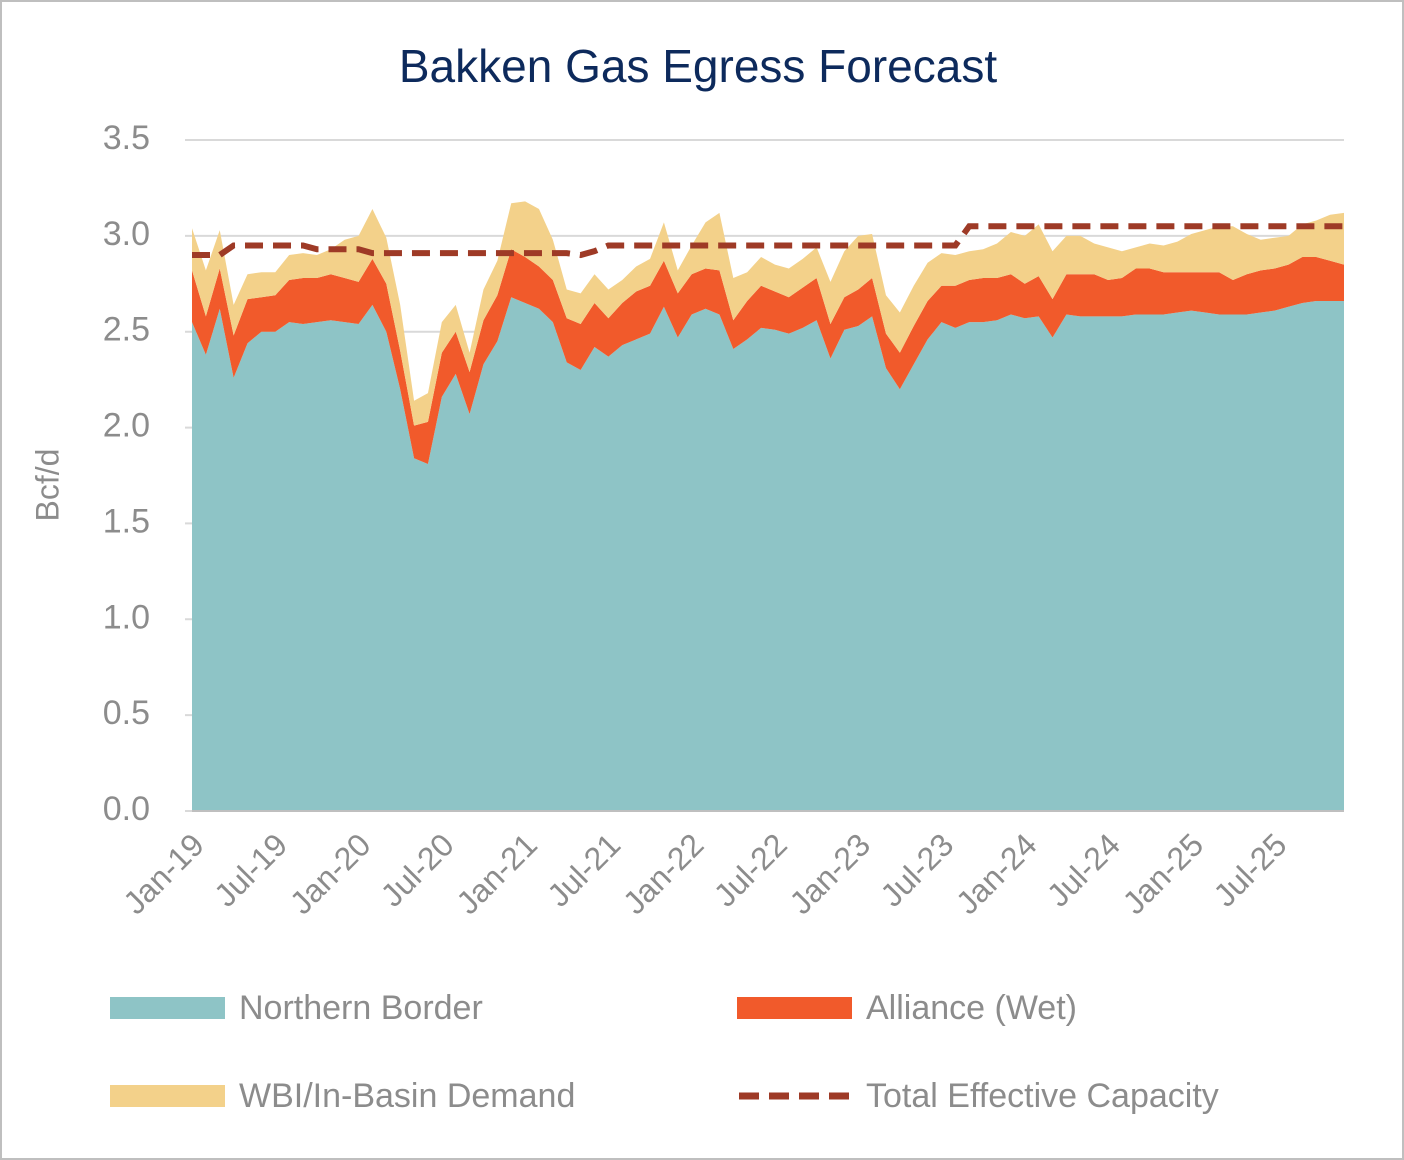 The width and height of the screenshot is (1404, 1160). Describe the element at coordinates (126, 713) in the screenshot. I see `y-tick-label: 0.5` at that location.